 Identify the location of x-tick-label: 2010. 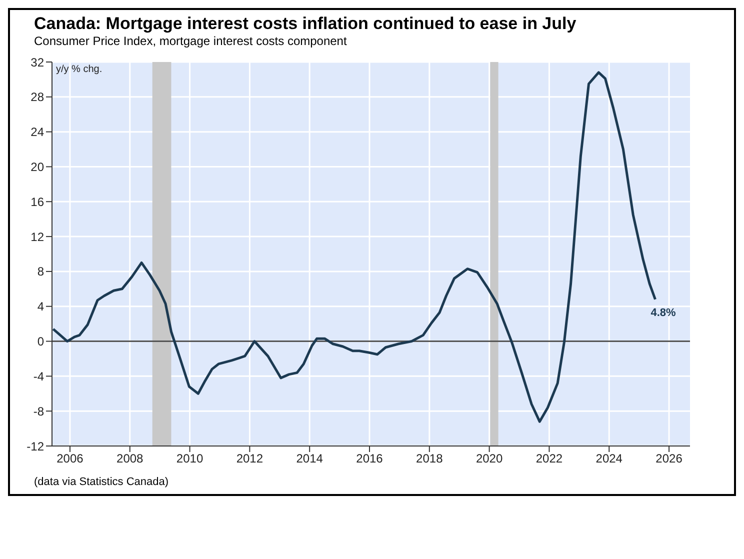
(190, 459).